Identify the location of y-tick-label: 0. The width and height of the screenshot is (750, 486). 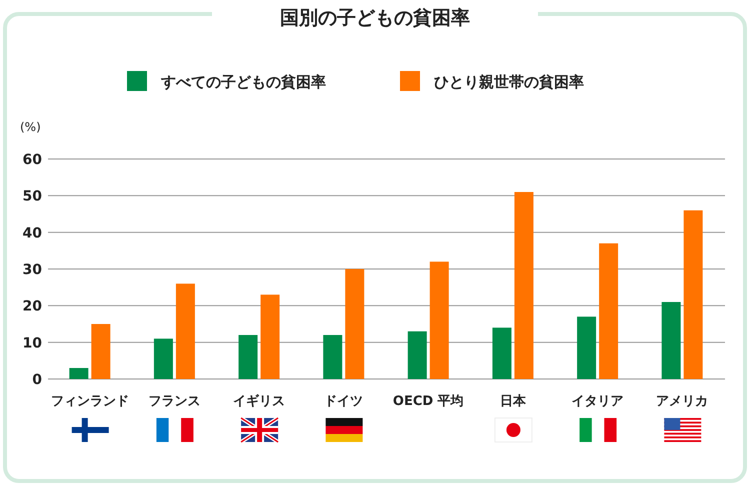
(37, 380).